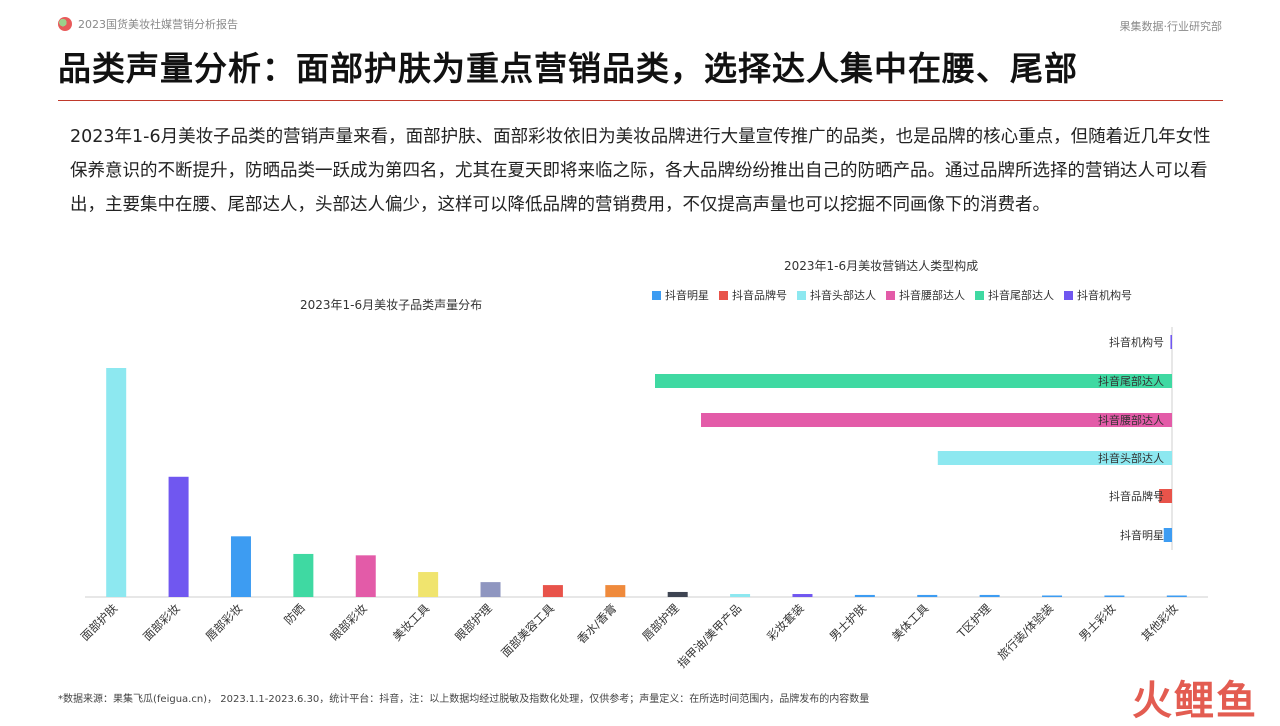 This screenshot has width=1280, height=726. I want to click on title-divider, so click(640, 100).